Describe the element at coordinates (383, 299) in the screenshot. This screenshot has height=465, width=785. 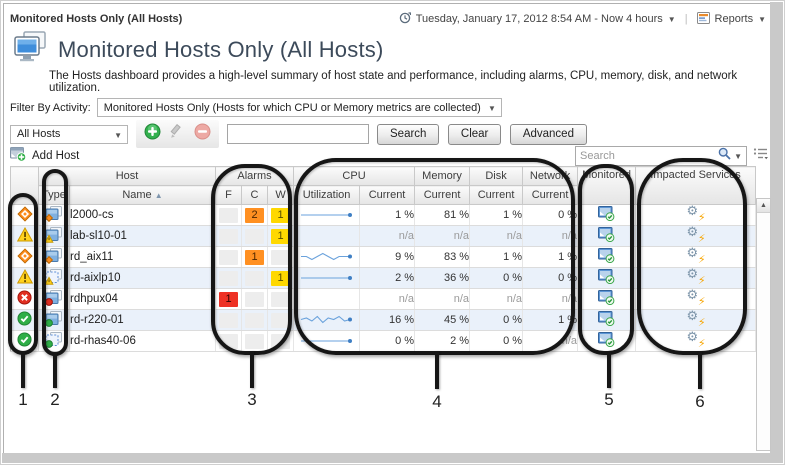
I see `host-row-rdhpux04: rdhpux04 1 n/a n/a n/a n/a ⚙ ⚡` at that location.